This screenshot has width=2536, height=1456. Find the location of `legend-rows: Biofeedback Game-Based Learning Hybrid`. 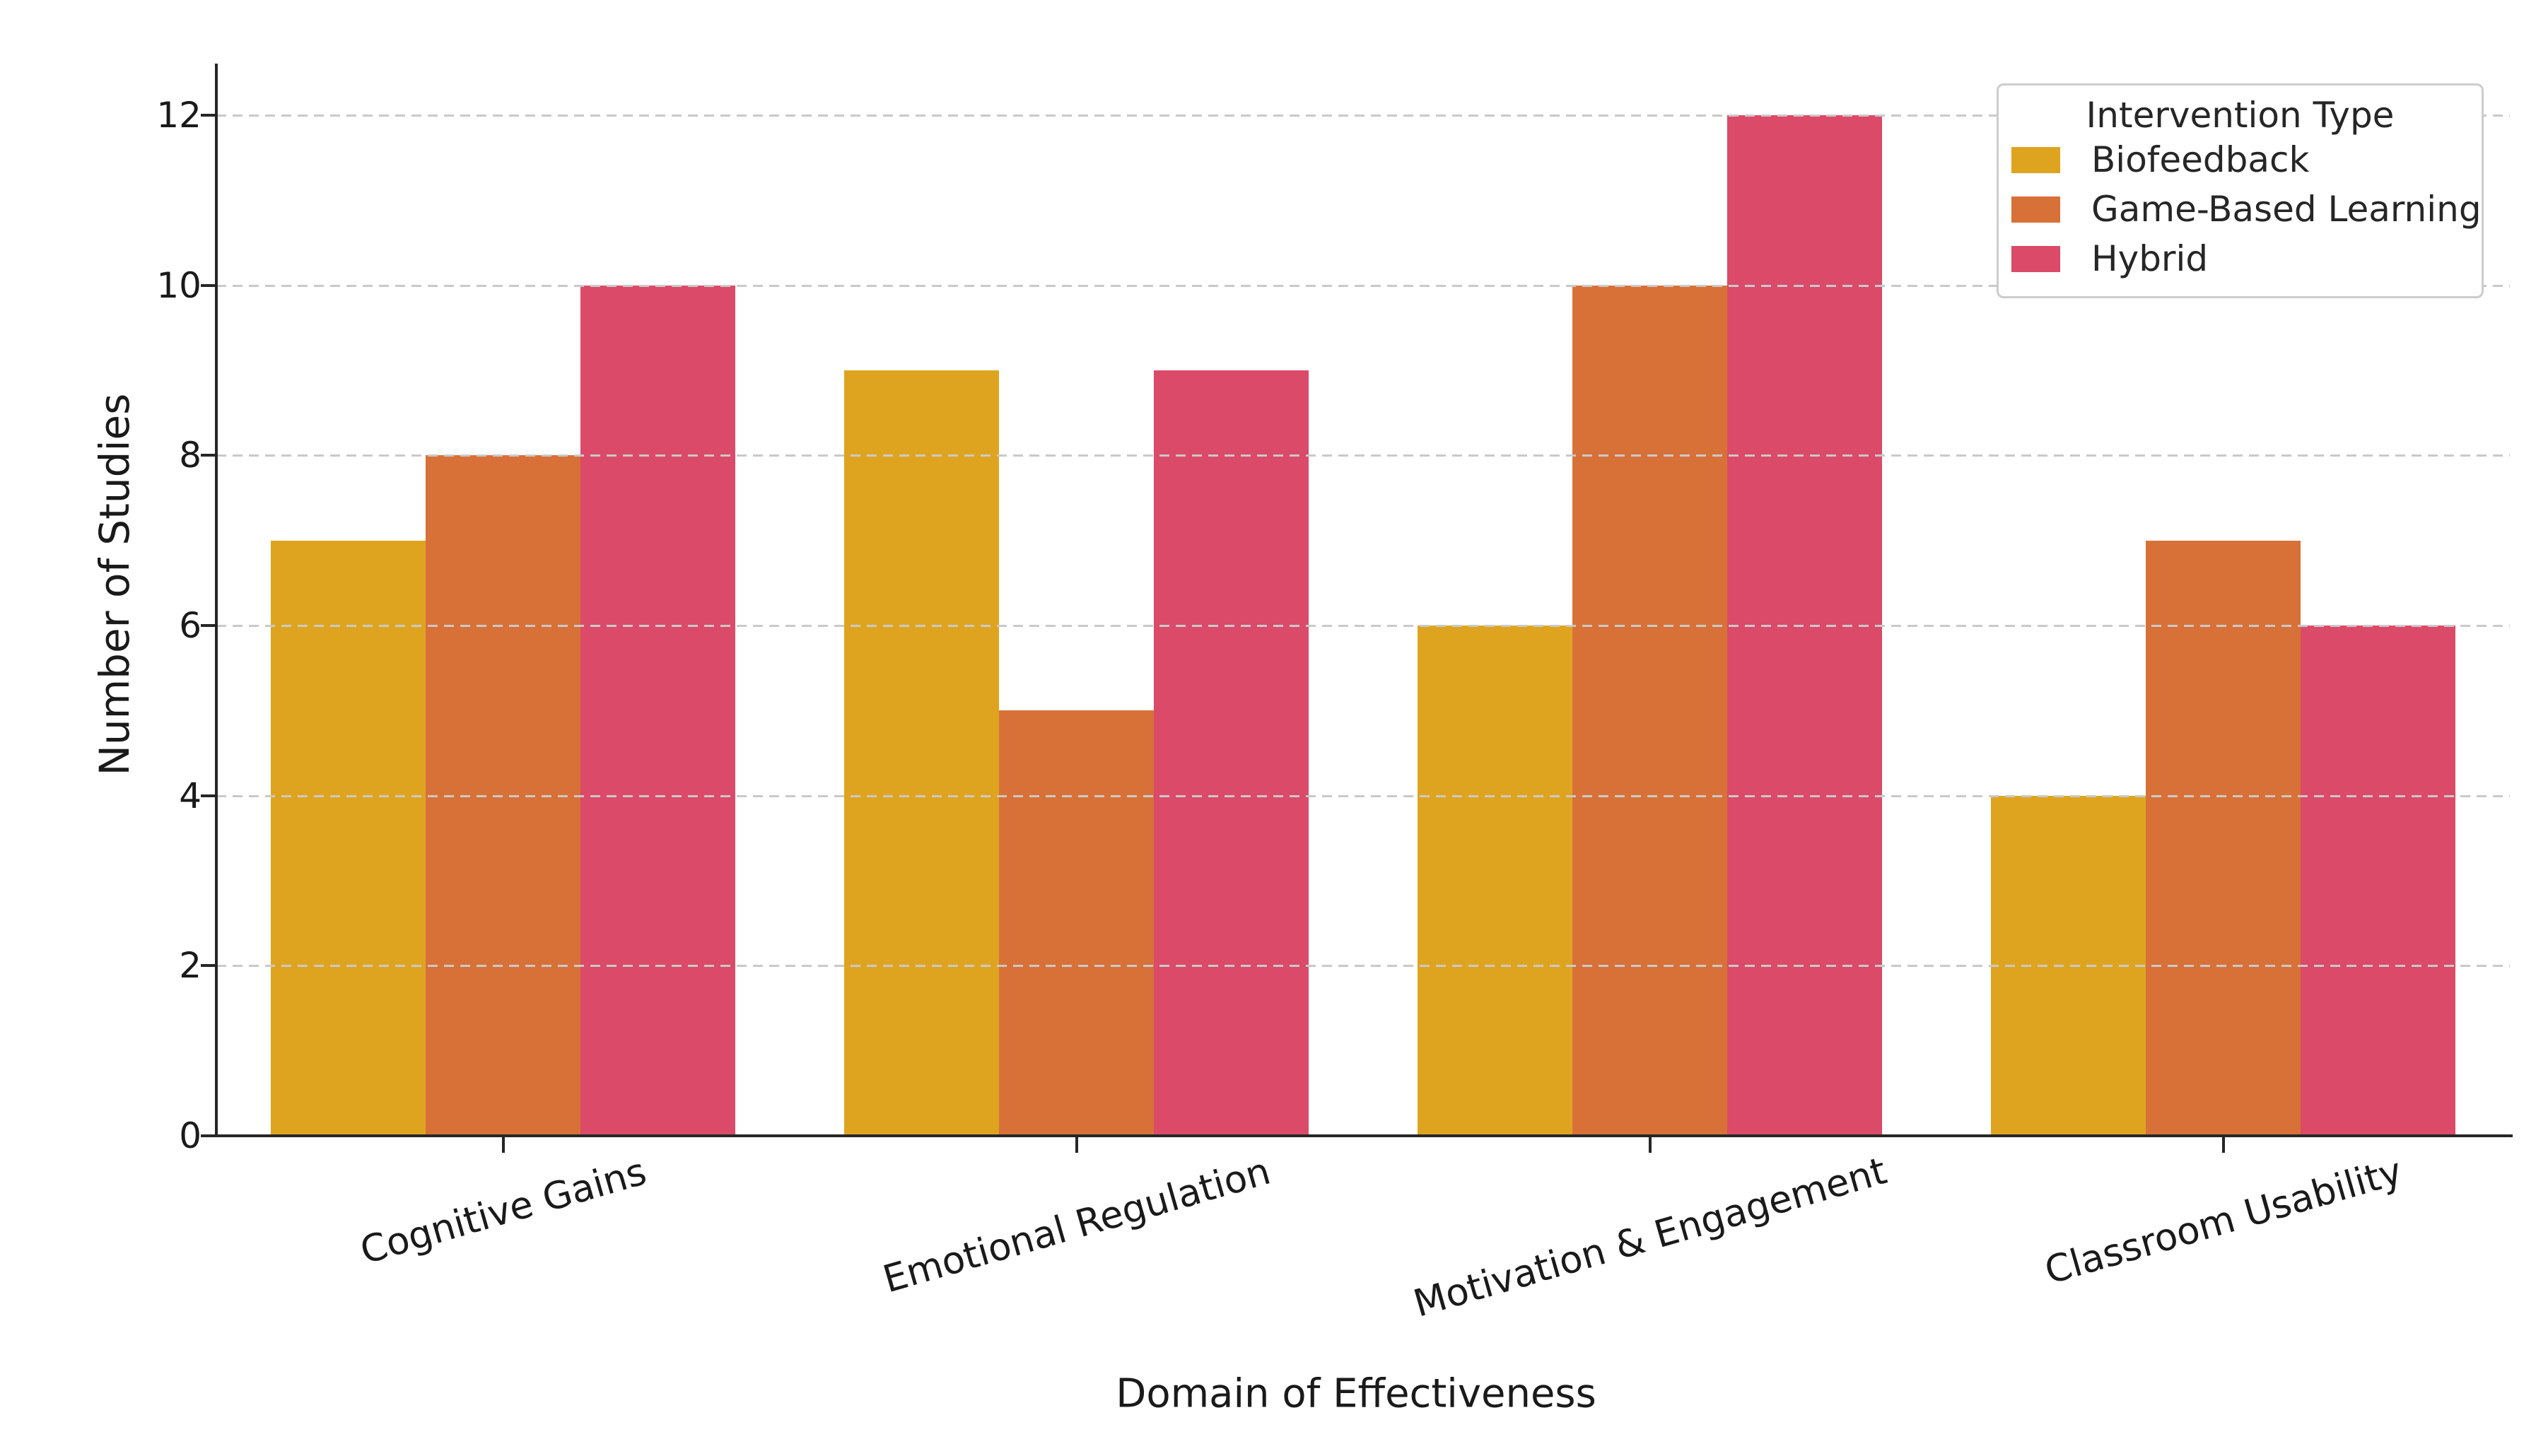

legend-rows: Biofeedback Game-Based Learning Hybrid is located at coordinates (2240, 209).